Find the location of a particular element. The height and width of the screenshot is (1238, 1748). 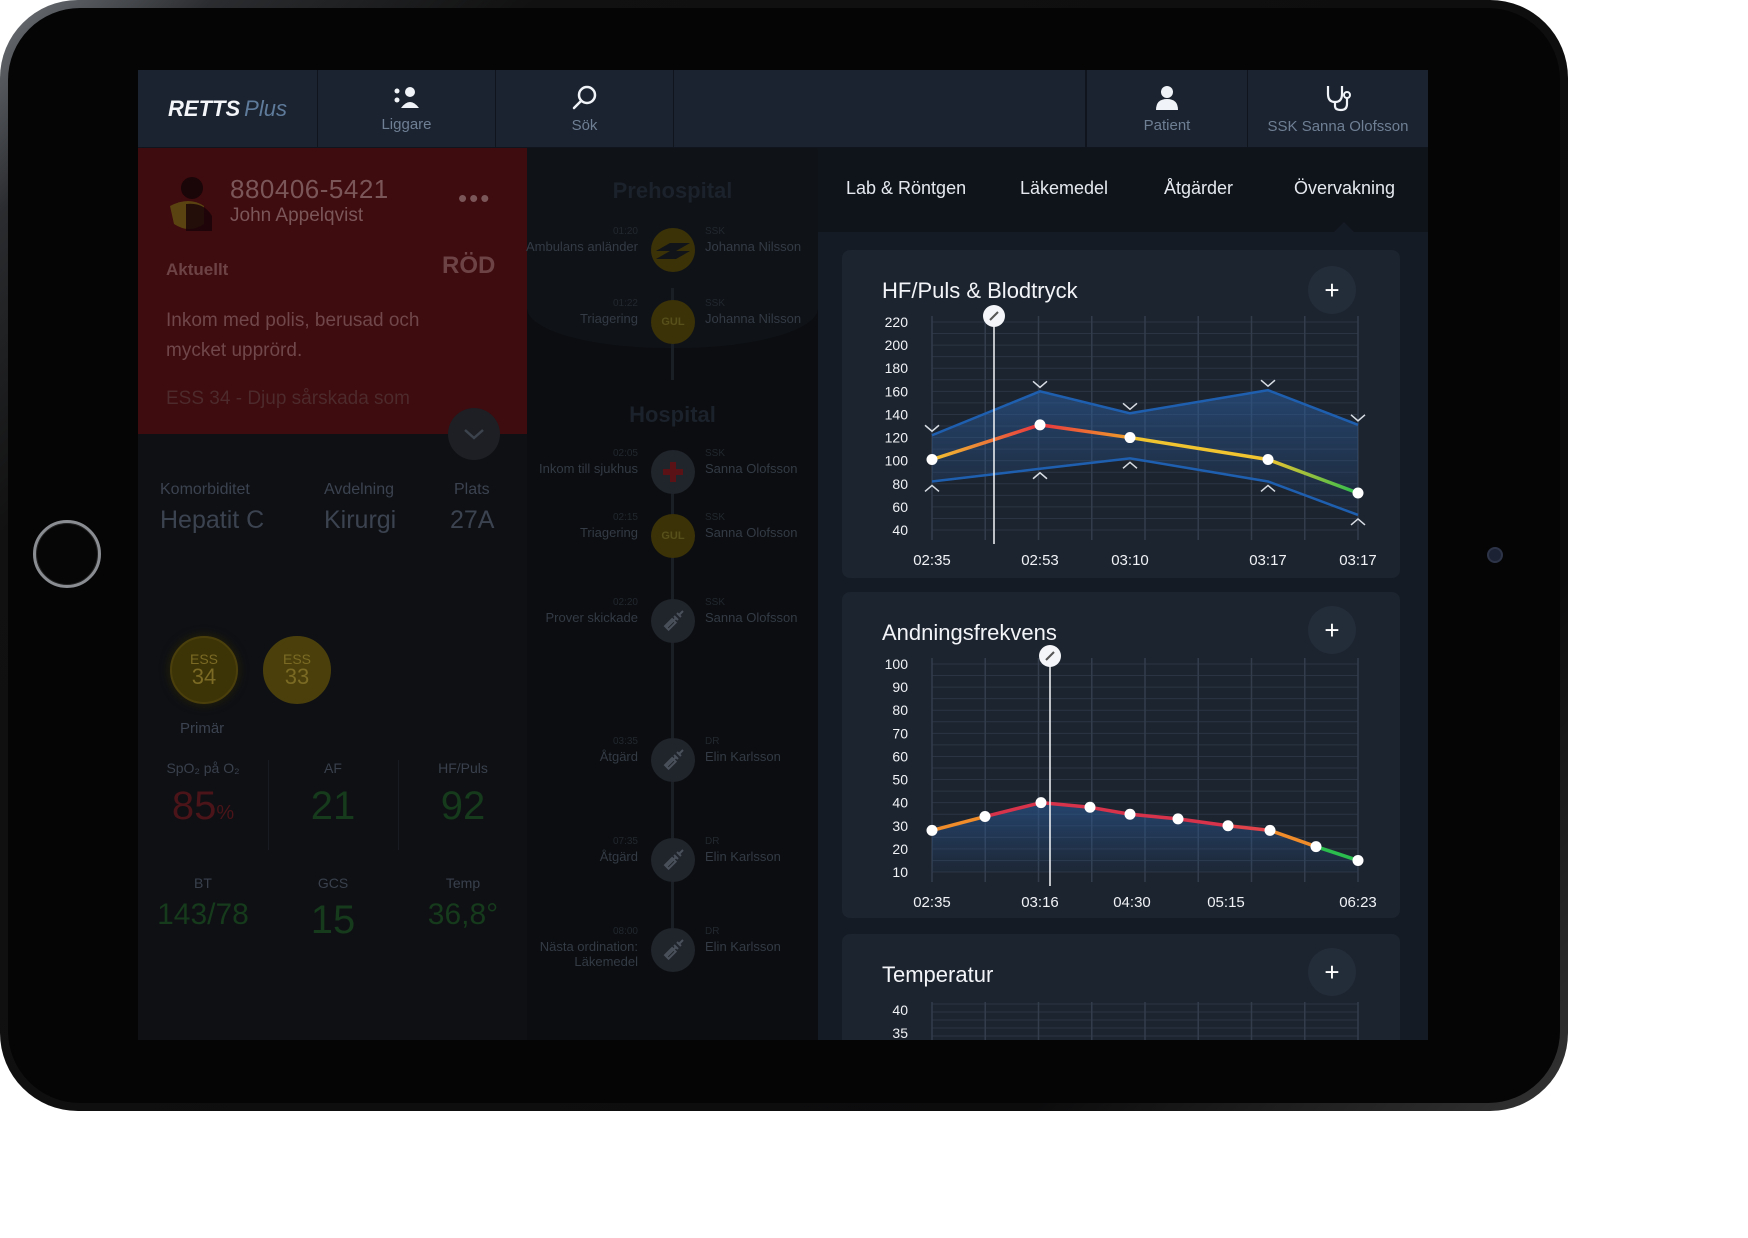

tab-lab-rontgen: Lab & Röntgen is located at coordinates (906, 188).